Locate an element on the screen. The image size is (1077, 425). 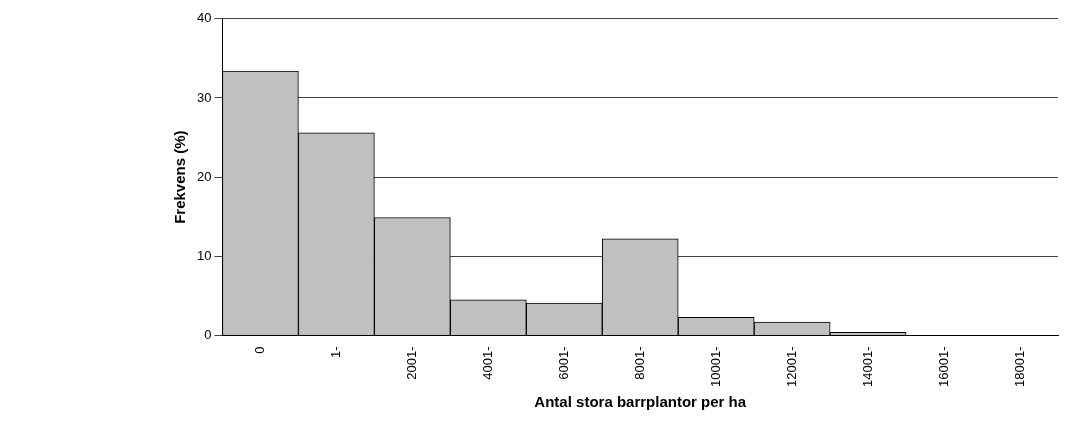
x-tick-label: 16001- is located at coordinates (943, 367).